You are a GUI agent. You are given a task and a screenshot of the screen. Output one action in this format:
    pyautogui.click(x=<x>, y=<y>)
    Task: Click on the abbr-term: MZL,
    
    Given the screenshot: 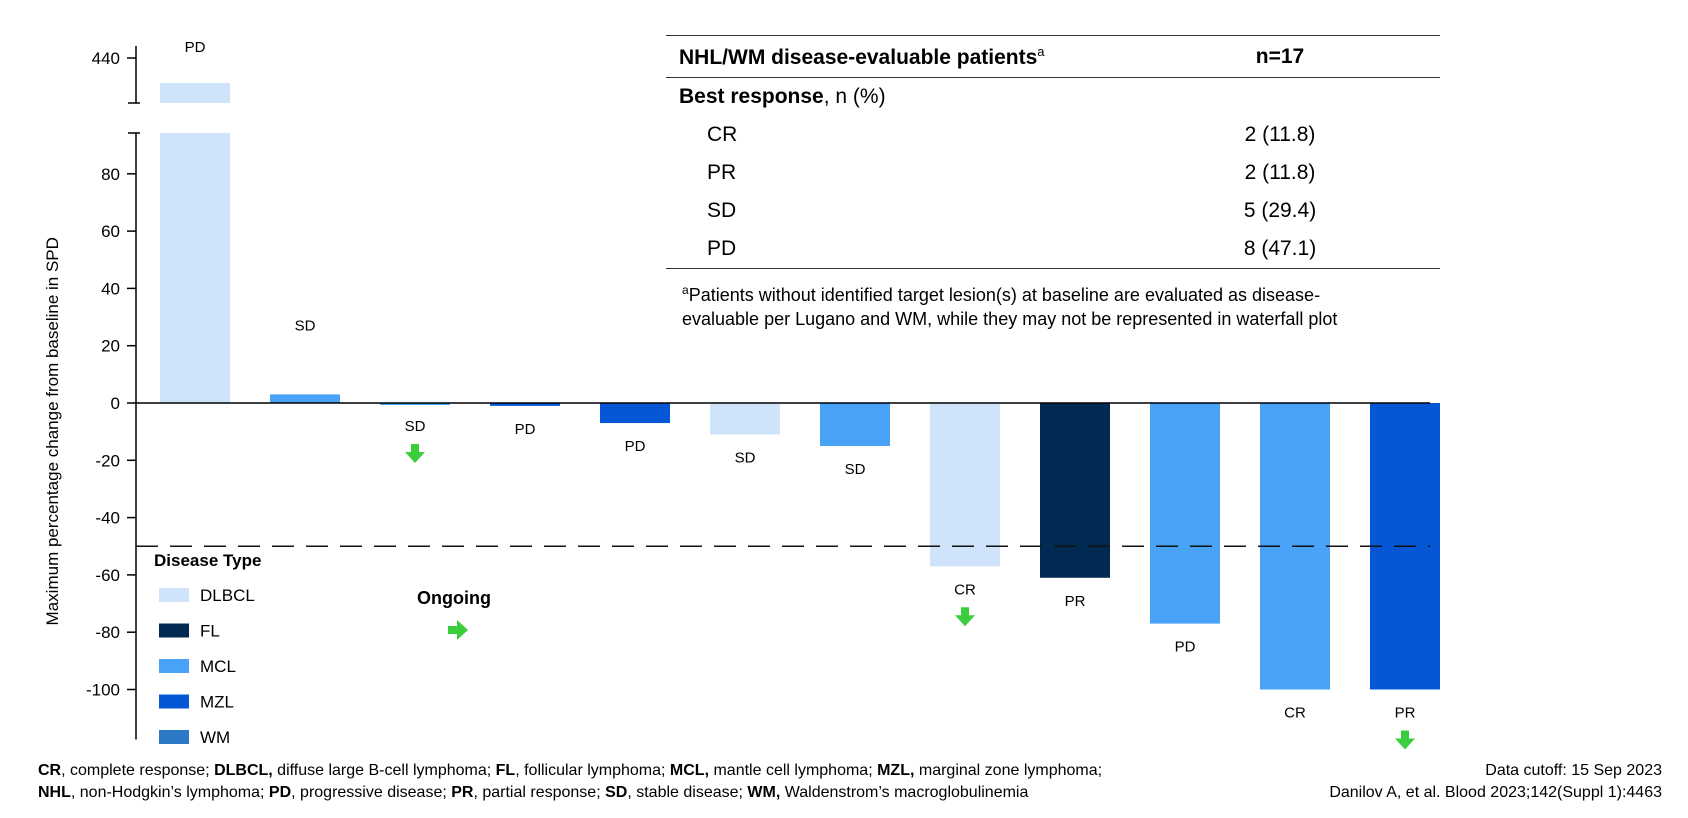 What is the action you would take?
    pyautogui.click(x=896, y=770)
    